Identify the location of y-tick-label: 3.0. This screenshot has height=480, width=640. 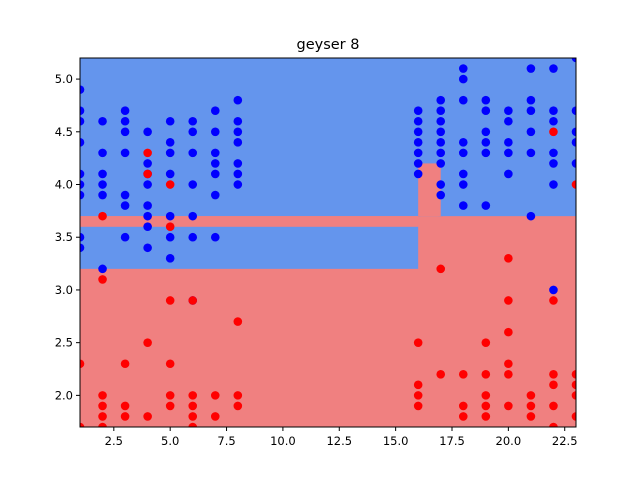
(64, 290).